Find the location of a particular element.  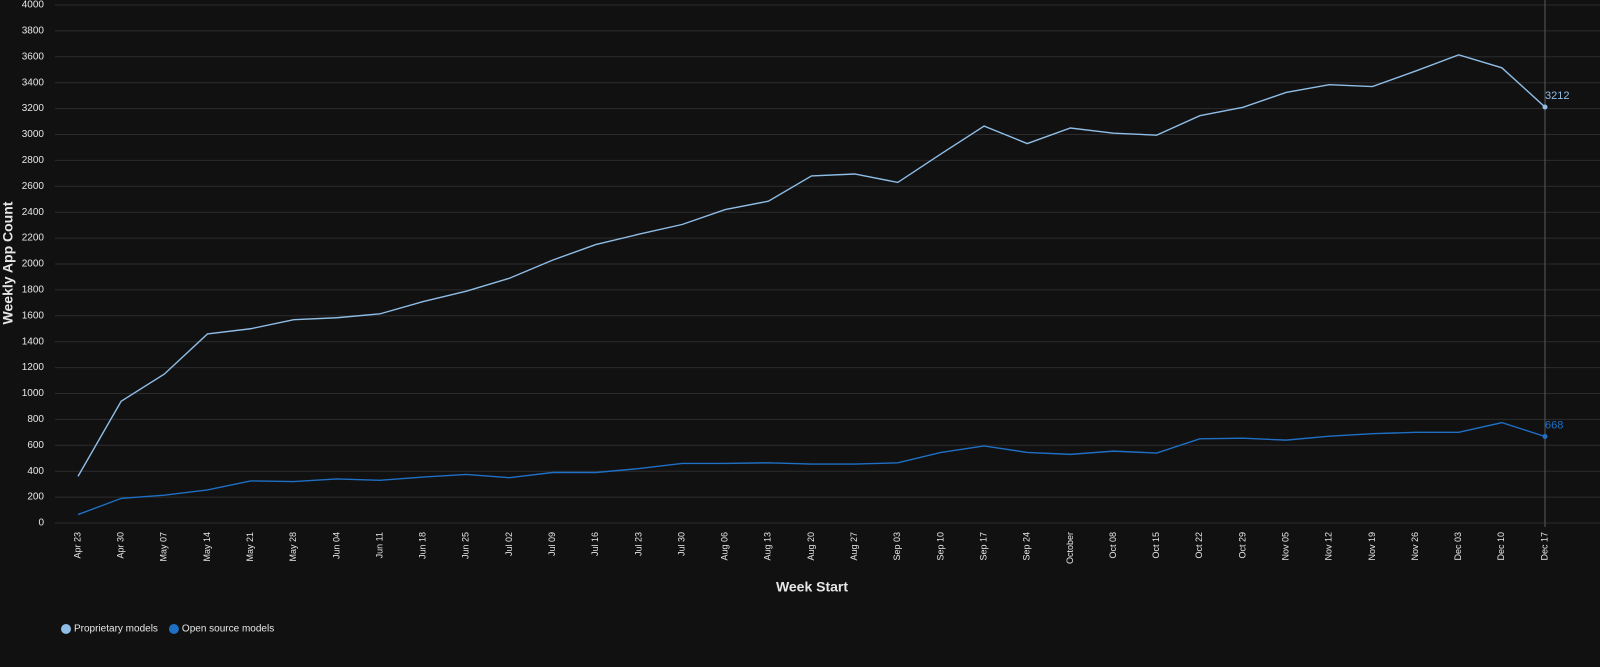

y-tick-label: 1800 is located at coordinates (33, 290).